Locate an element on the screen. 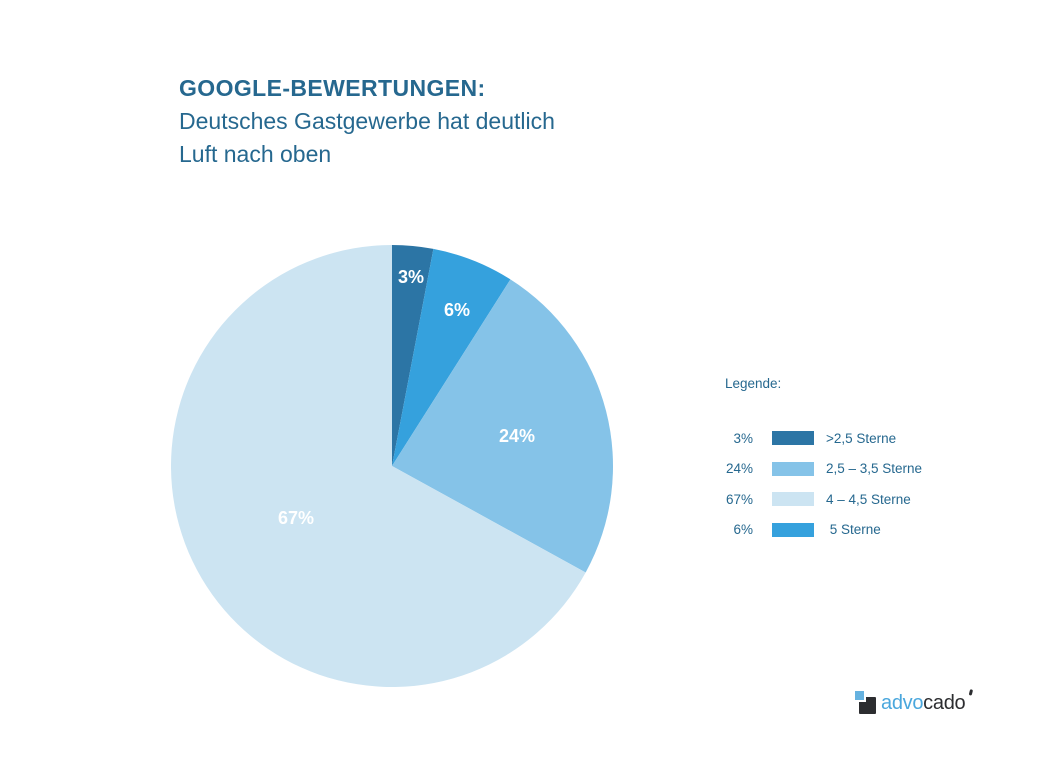 This screenshot has height=768, width=1055. logo-apostrophe-mark is located at coordinates (971, 692).